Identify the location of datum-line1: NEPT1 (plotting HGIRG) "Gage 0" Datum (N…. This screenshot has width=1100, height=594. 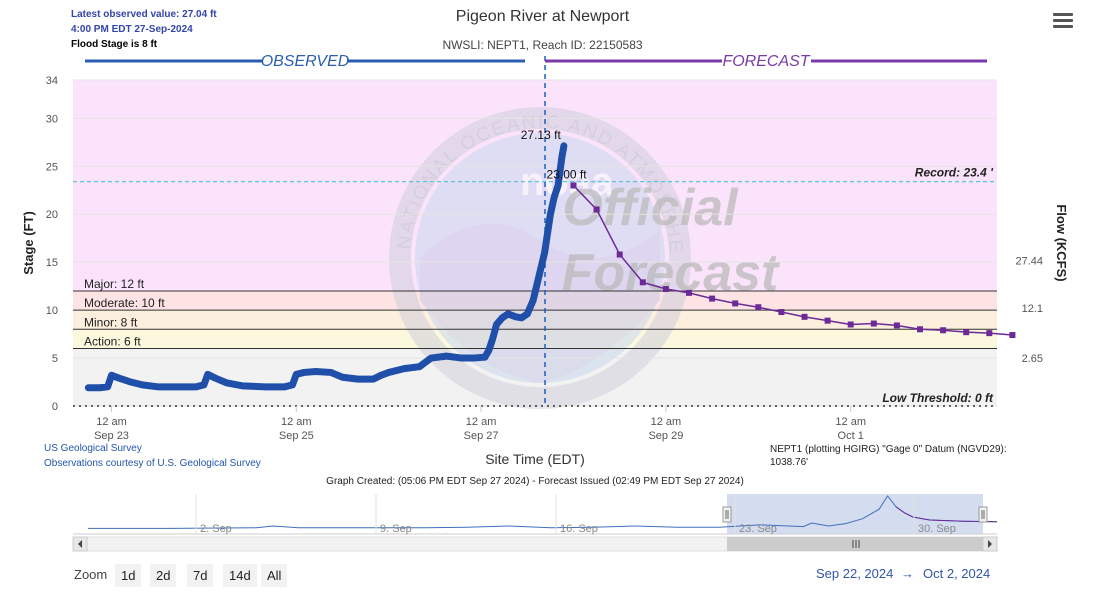
(888, 449).